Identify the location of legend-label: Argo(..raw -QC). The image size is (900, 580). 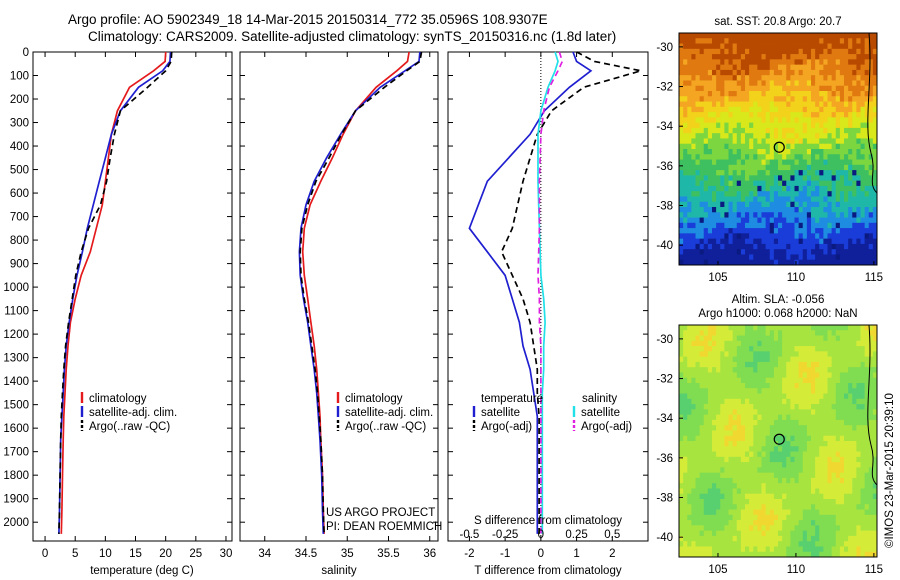
(385, 427).